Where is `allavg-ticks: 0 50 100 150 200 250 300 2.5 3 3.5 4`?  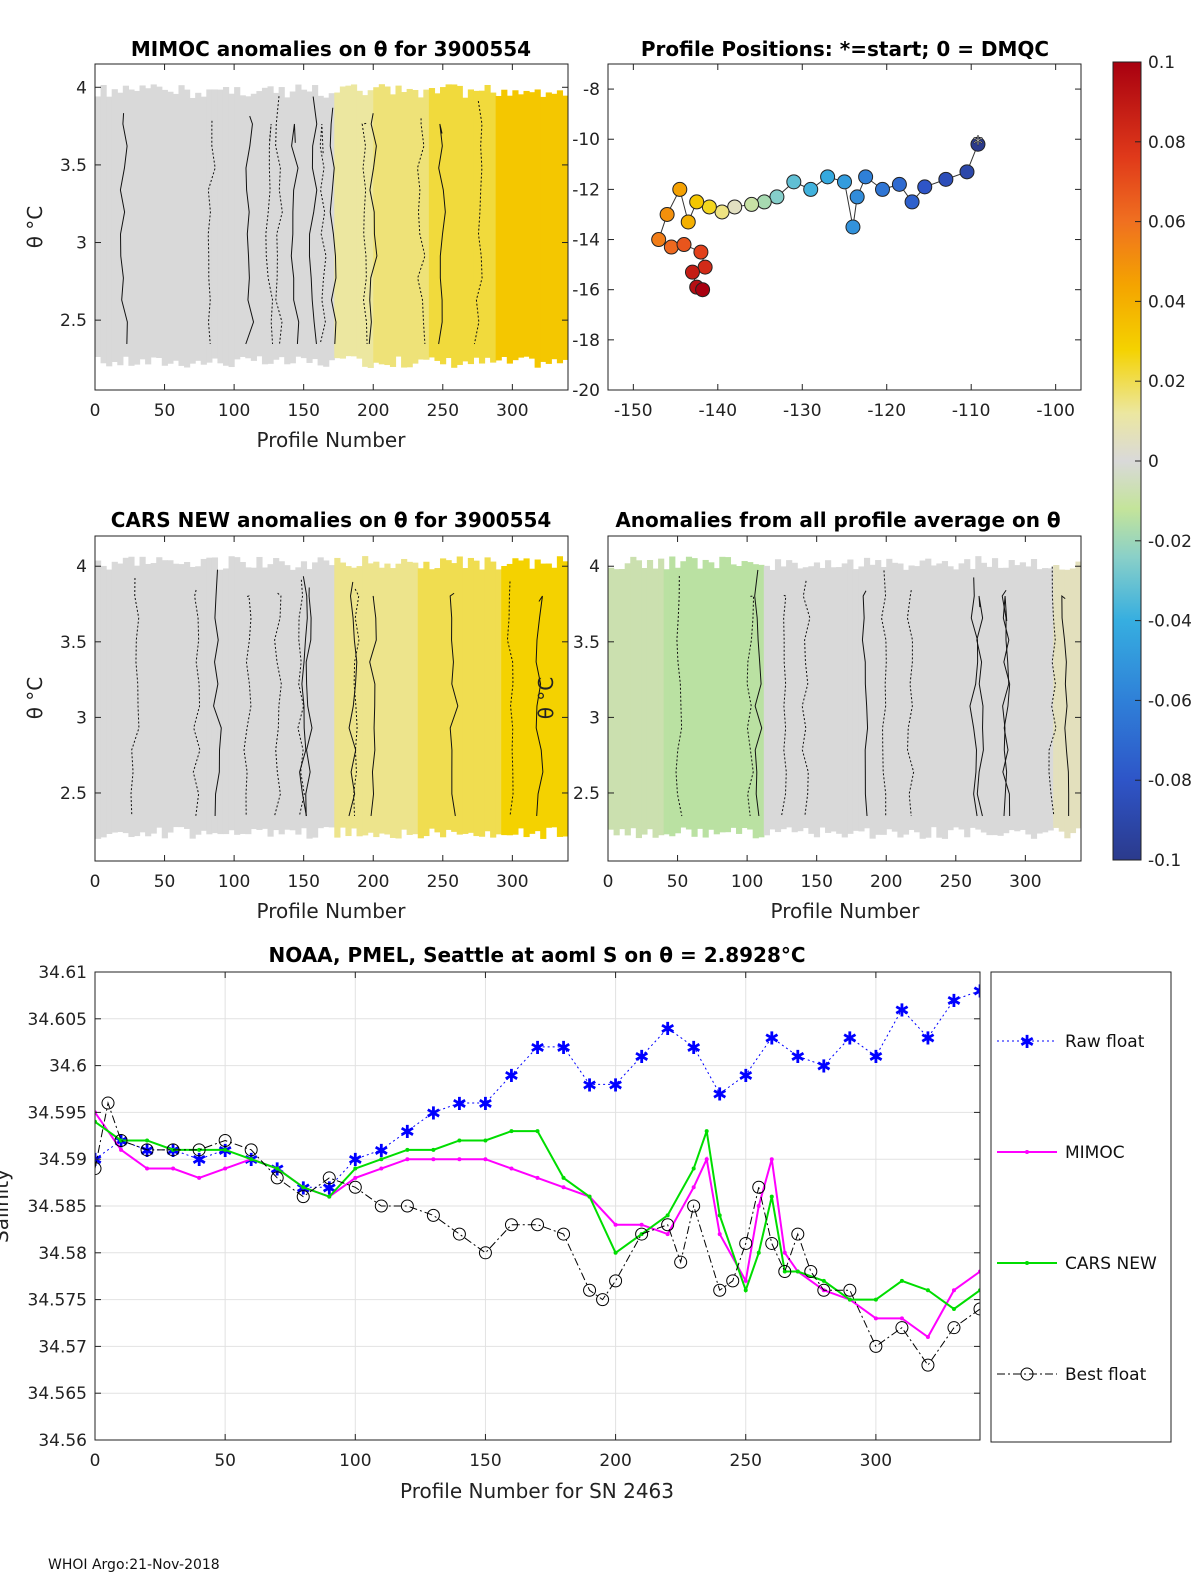 allavg-ticks: 0 50 100 150 200 250 300 2.5 3 3.5 4 is located at coordinates (827, 714).